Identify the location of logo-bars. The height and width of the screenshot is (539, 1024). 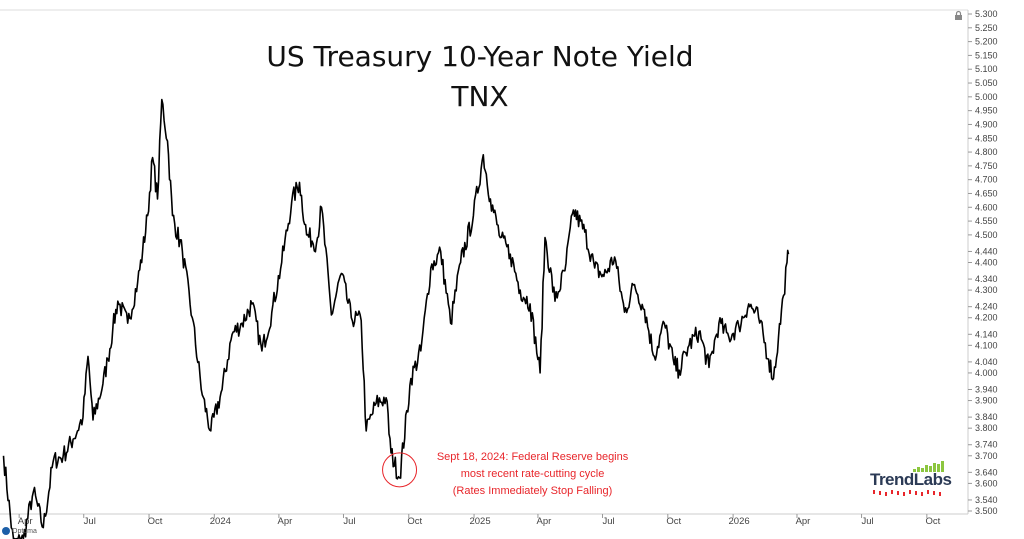
(928, 466).